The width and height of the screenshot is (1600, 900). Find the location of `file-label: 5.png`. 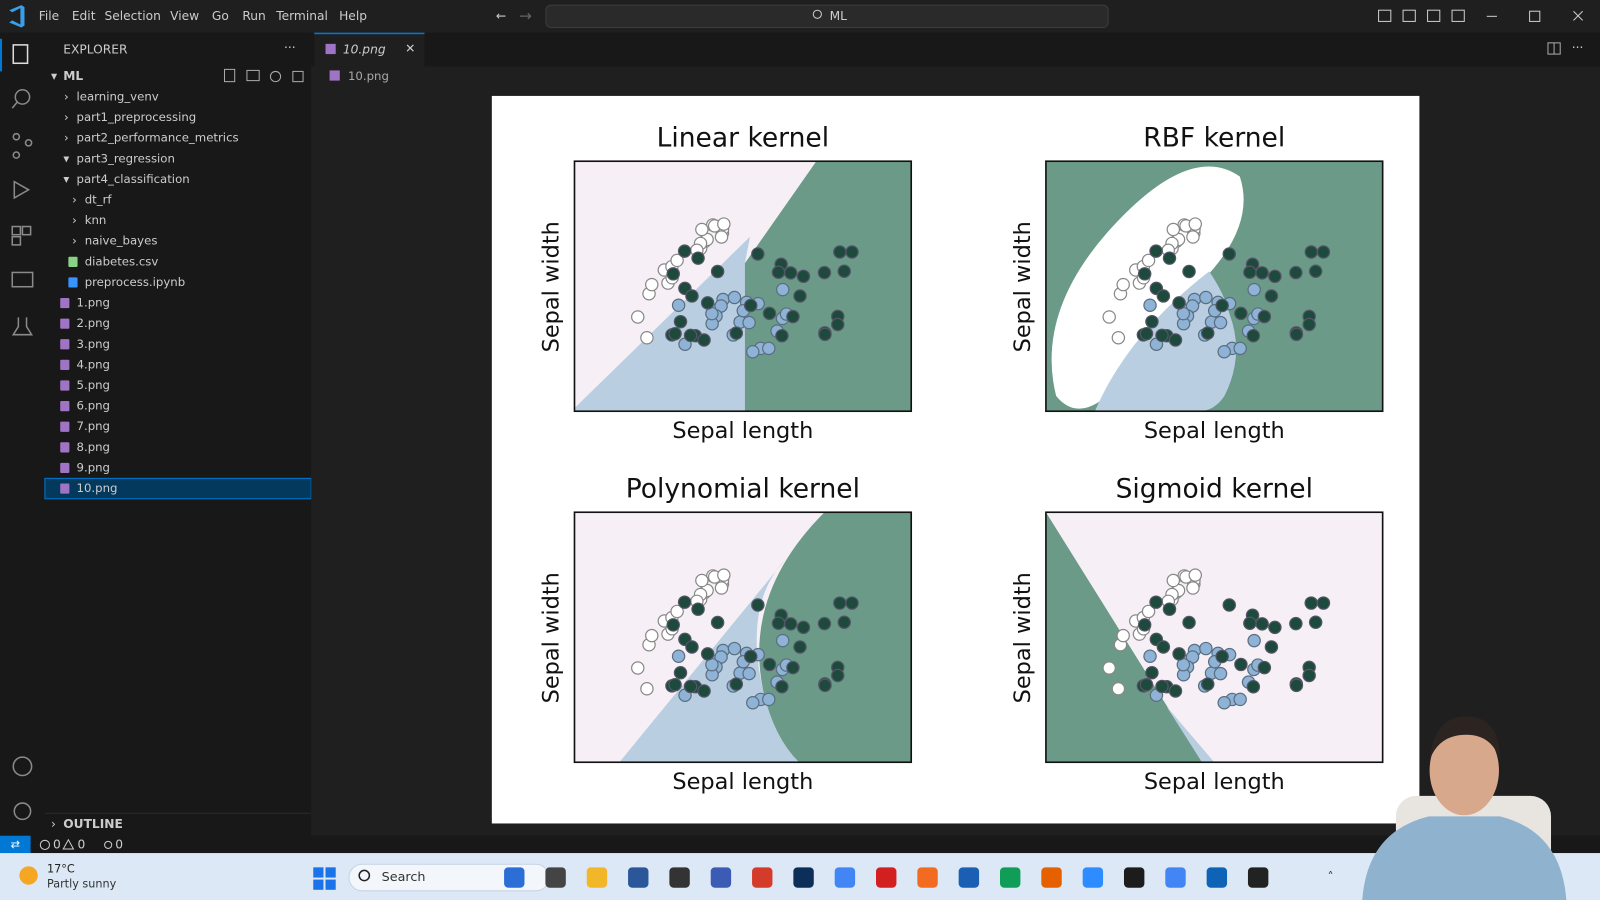

file-label: 5.png is located at coordinates (94, 385).